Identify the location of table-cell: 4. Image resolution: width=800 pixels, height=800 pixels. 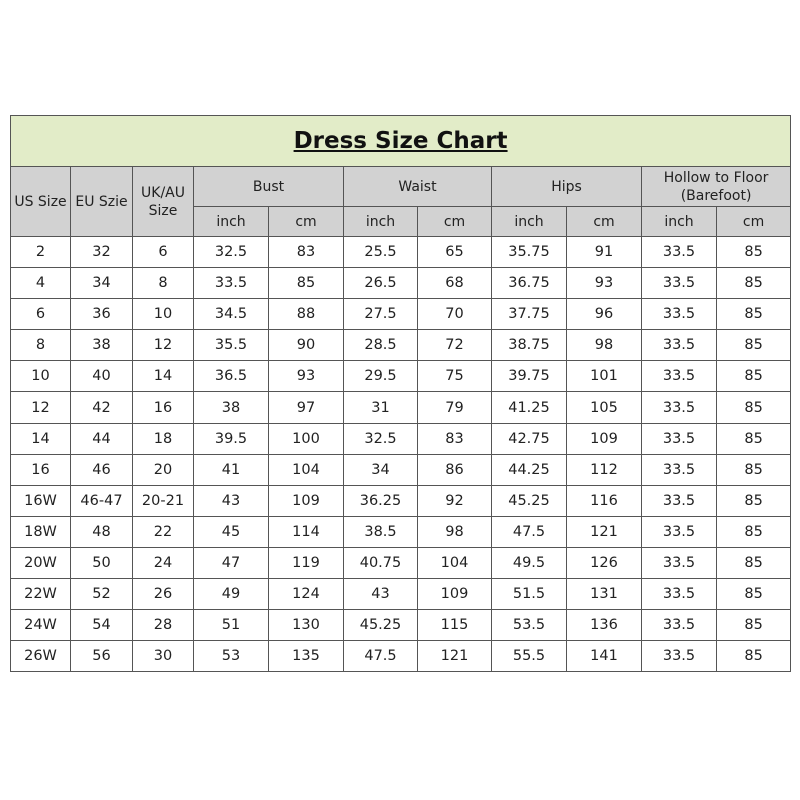
(40, 283).